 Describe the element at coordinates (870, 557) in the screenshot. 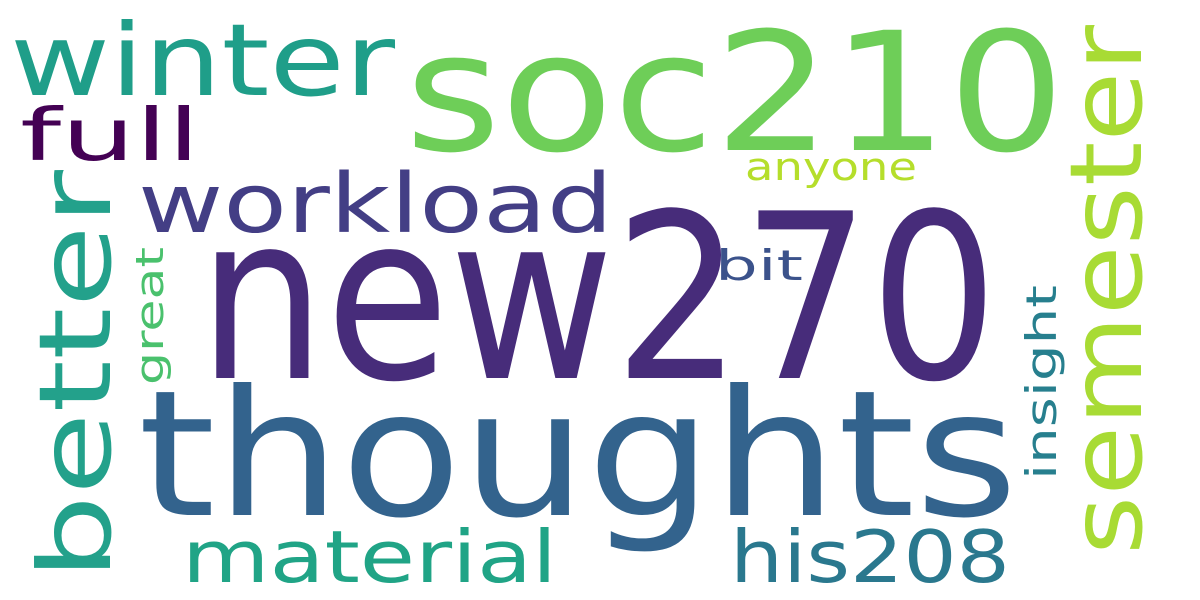

I see `word-his208: his208` at that location.